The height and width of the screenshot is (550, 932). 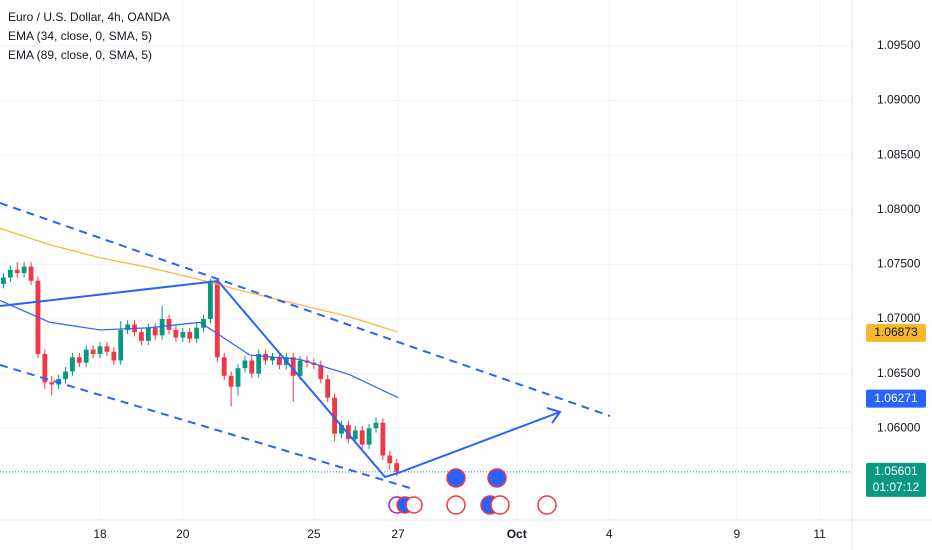 What do you see at coordinates (517, 534) in the screenshot?
I see `x-tick-label: Oct` at bounding box center [517, 534].